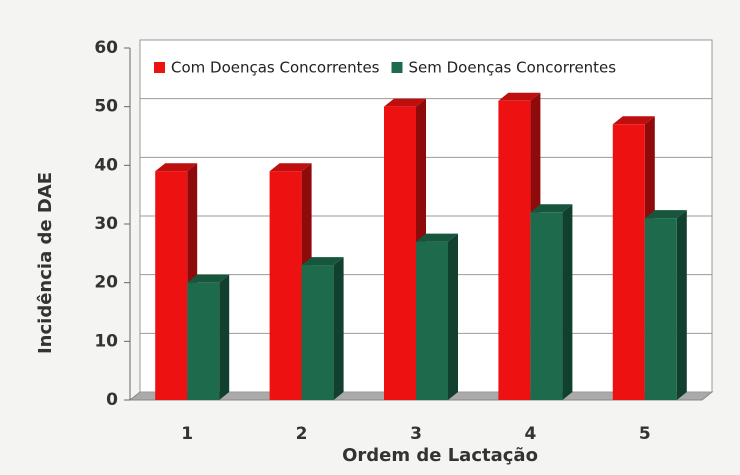  Describe the element at coordinates (106, 283) in the screenshot. I see `y-tick-label: 20` at that location.